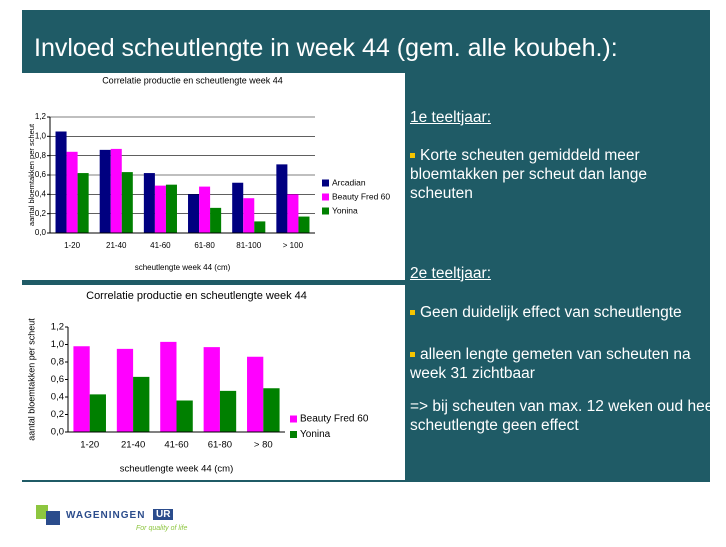  What do you see at coordinates (263, 445) in the screenshot?
I see `x-tick-label: > 80` at bounding box center [263, 445].